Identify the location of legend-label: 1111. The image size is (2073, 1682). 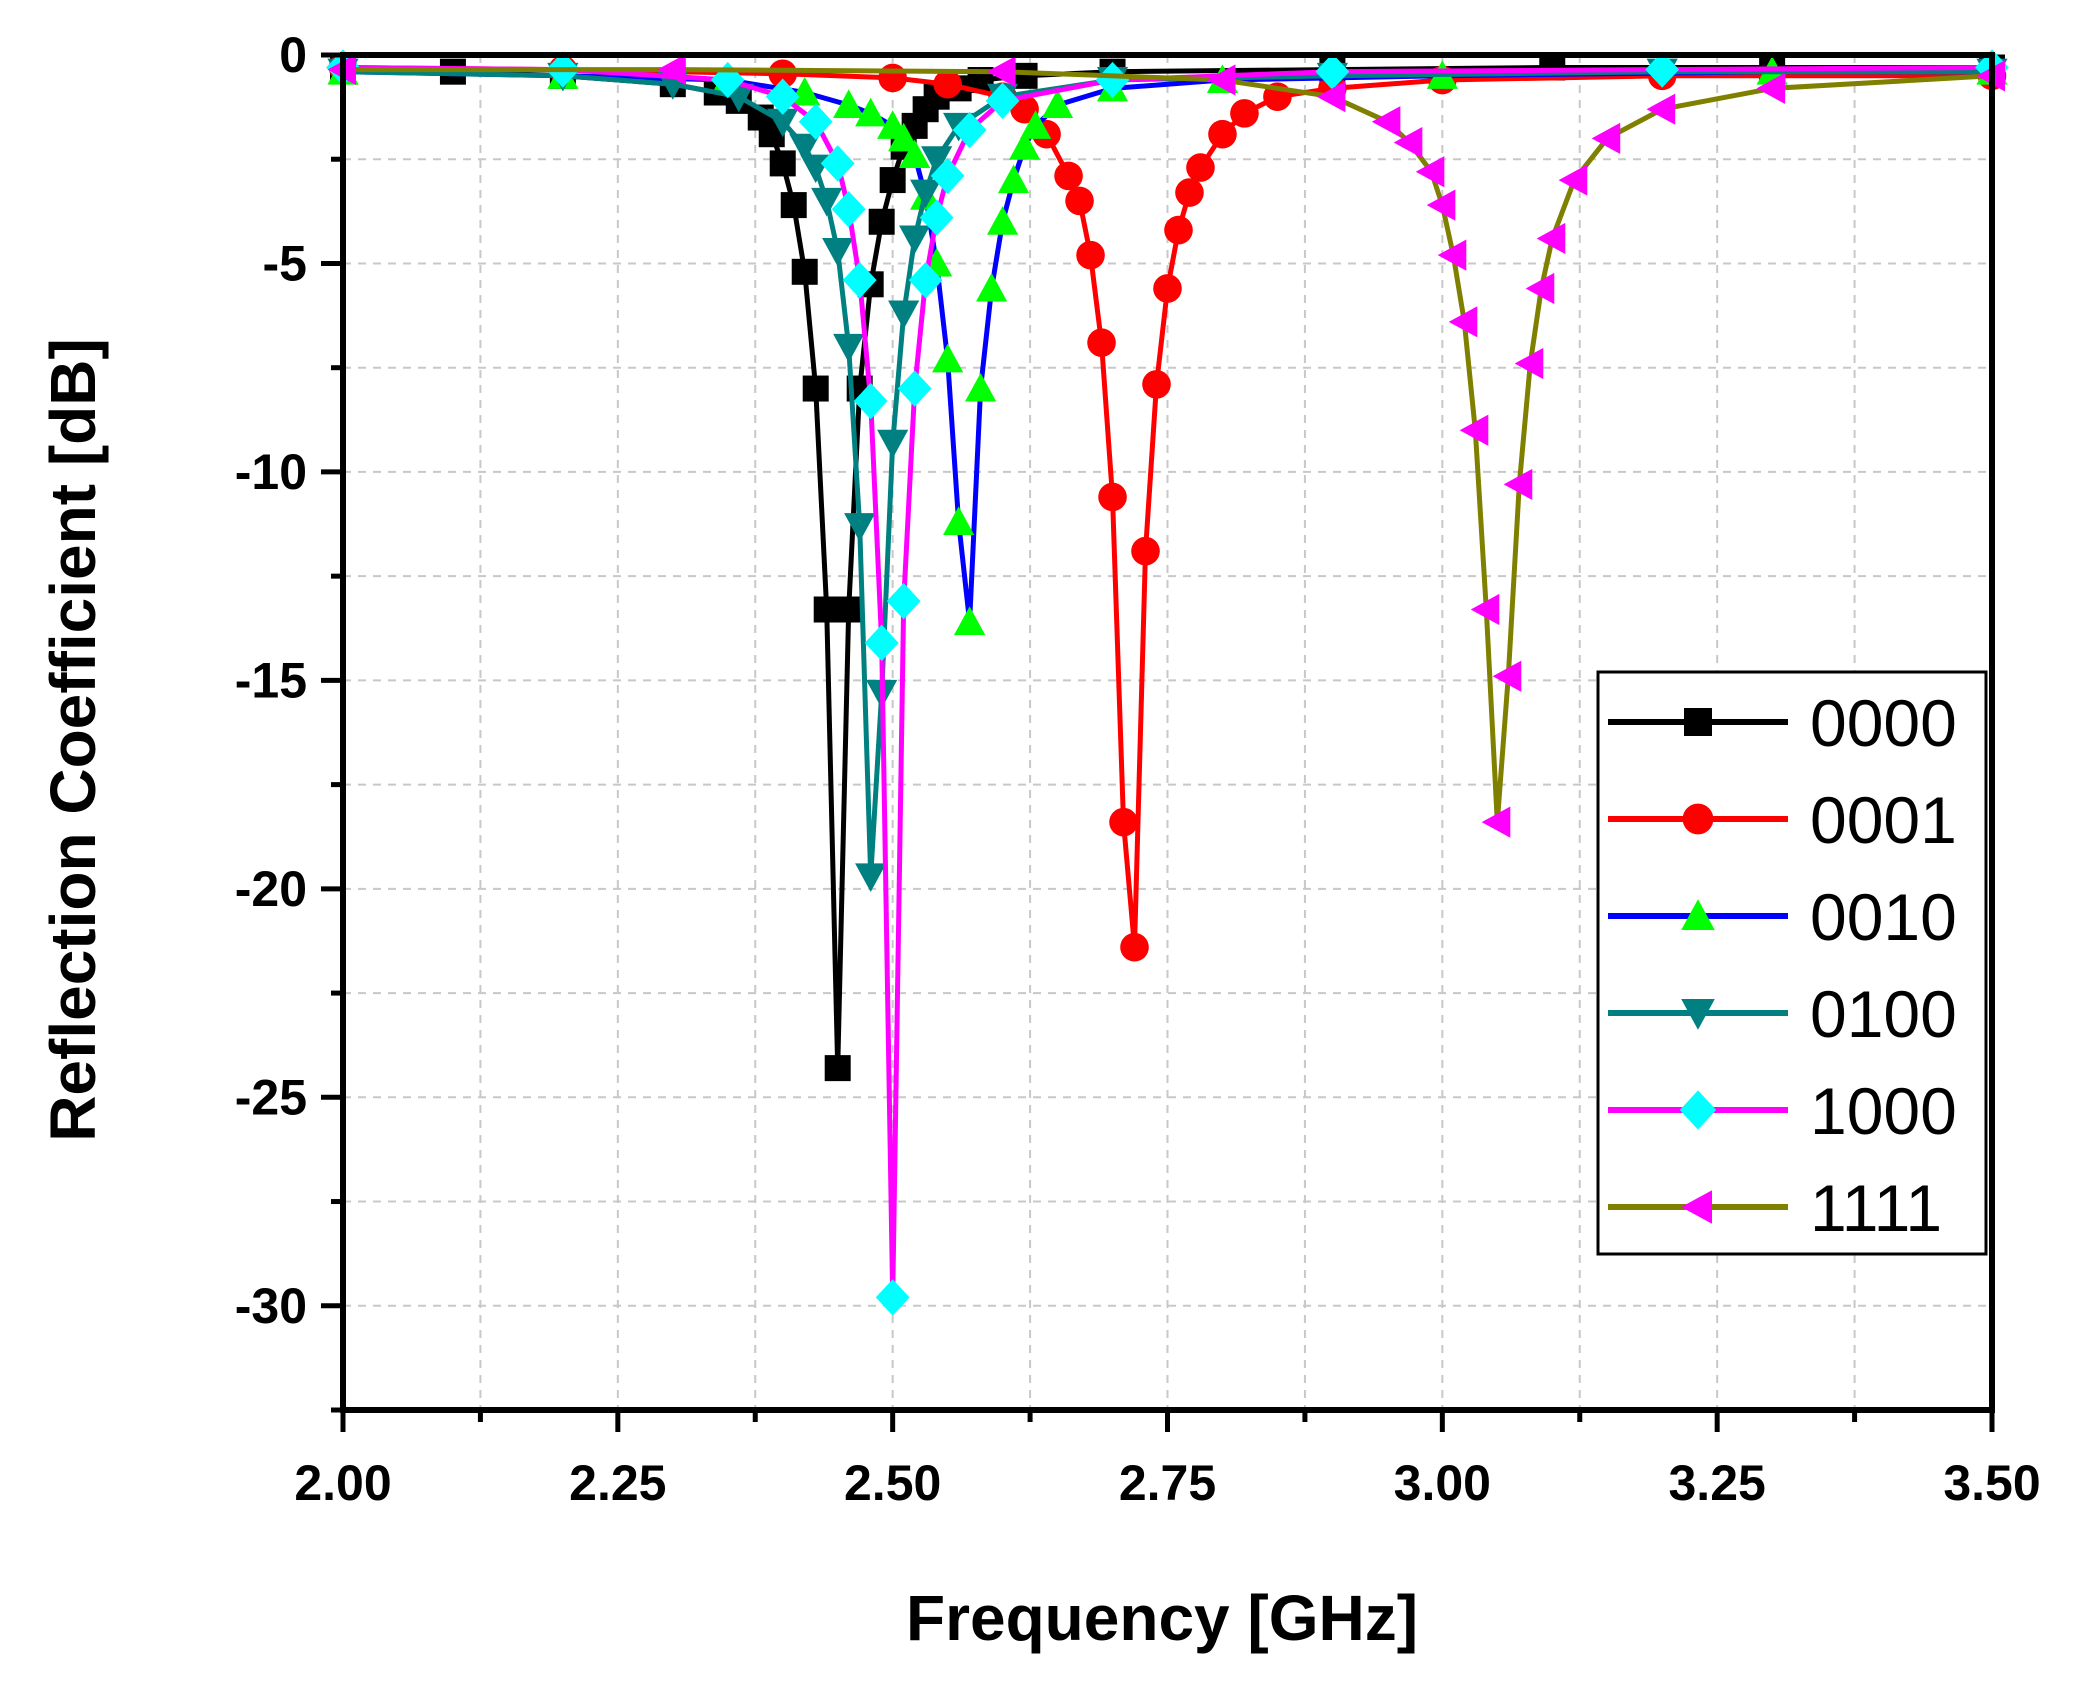
(1876, 1208).